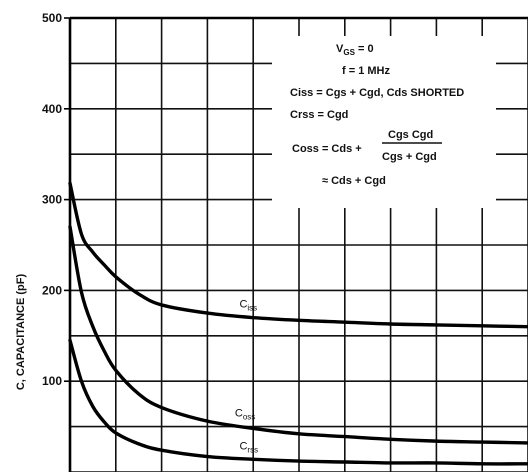 This screenshot has height=472, width=528. What do you see at coordinates (355, 50) in the screenshot?
I see `annotation-line-vgs: VGS = 0` at bounding box center [355, 50].